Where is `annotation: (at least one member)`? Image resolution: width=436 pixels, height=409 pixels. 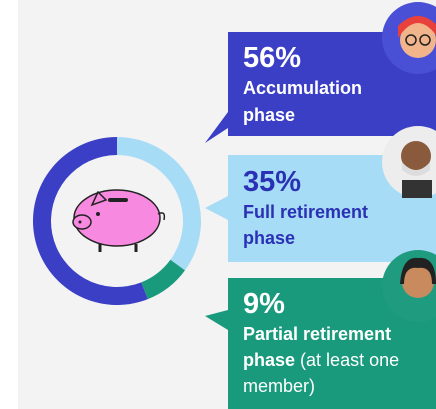 annotation: (at least one member) is located at coordinates (321, 373).